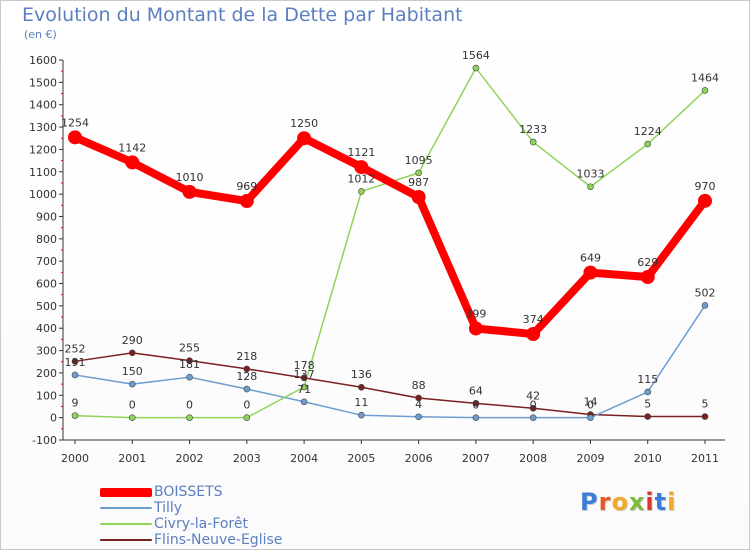 The width and height of the screenshot is (750, 550). Describe the element at coordinates (43, 172) in the screenshot. I see `y-tick-label: 1100` at that location.